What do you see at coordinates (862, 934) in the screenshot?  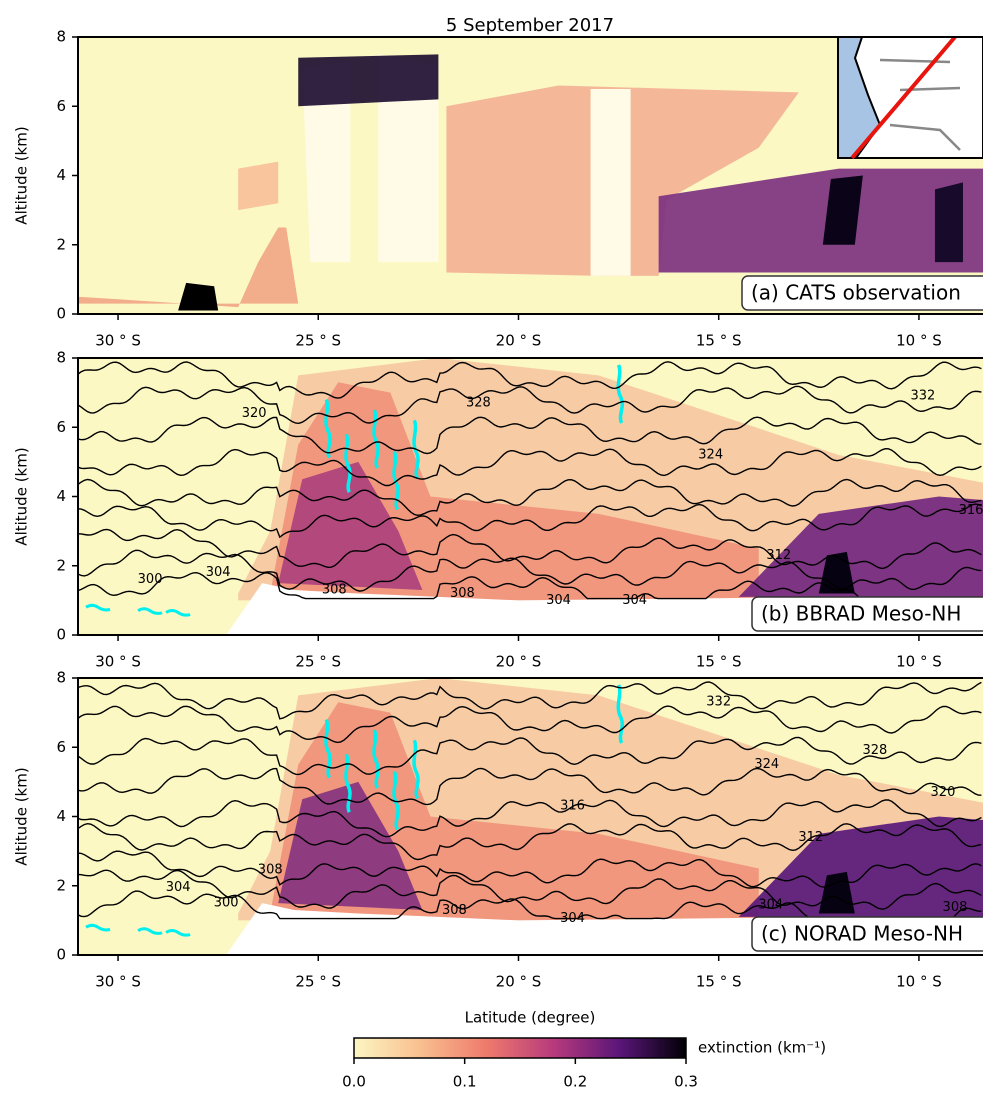 I see `panel-label: (c) NORAD Meso-NH` at bounding box center [862, 934].